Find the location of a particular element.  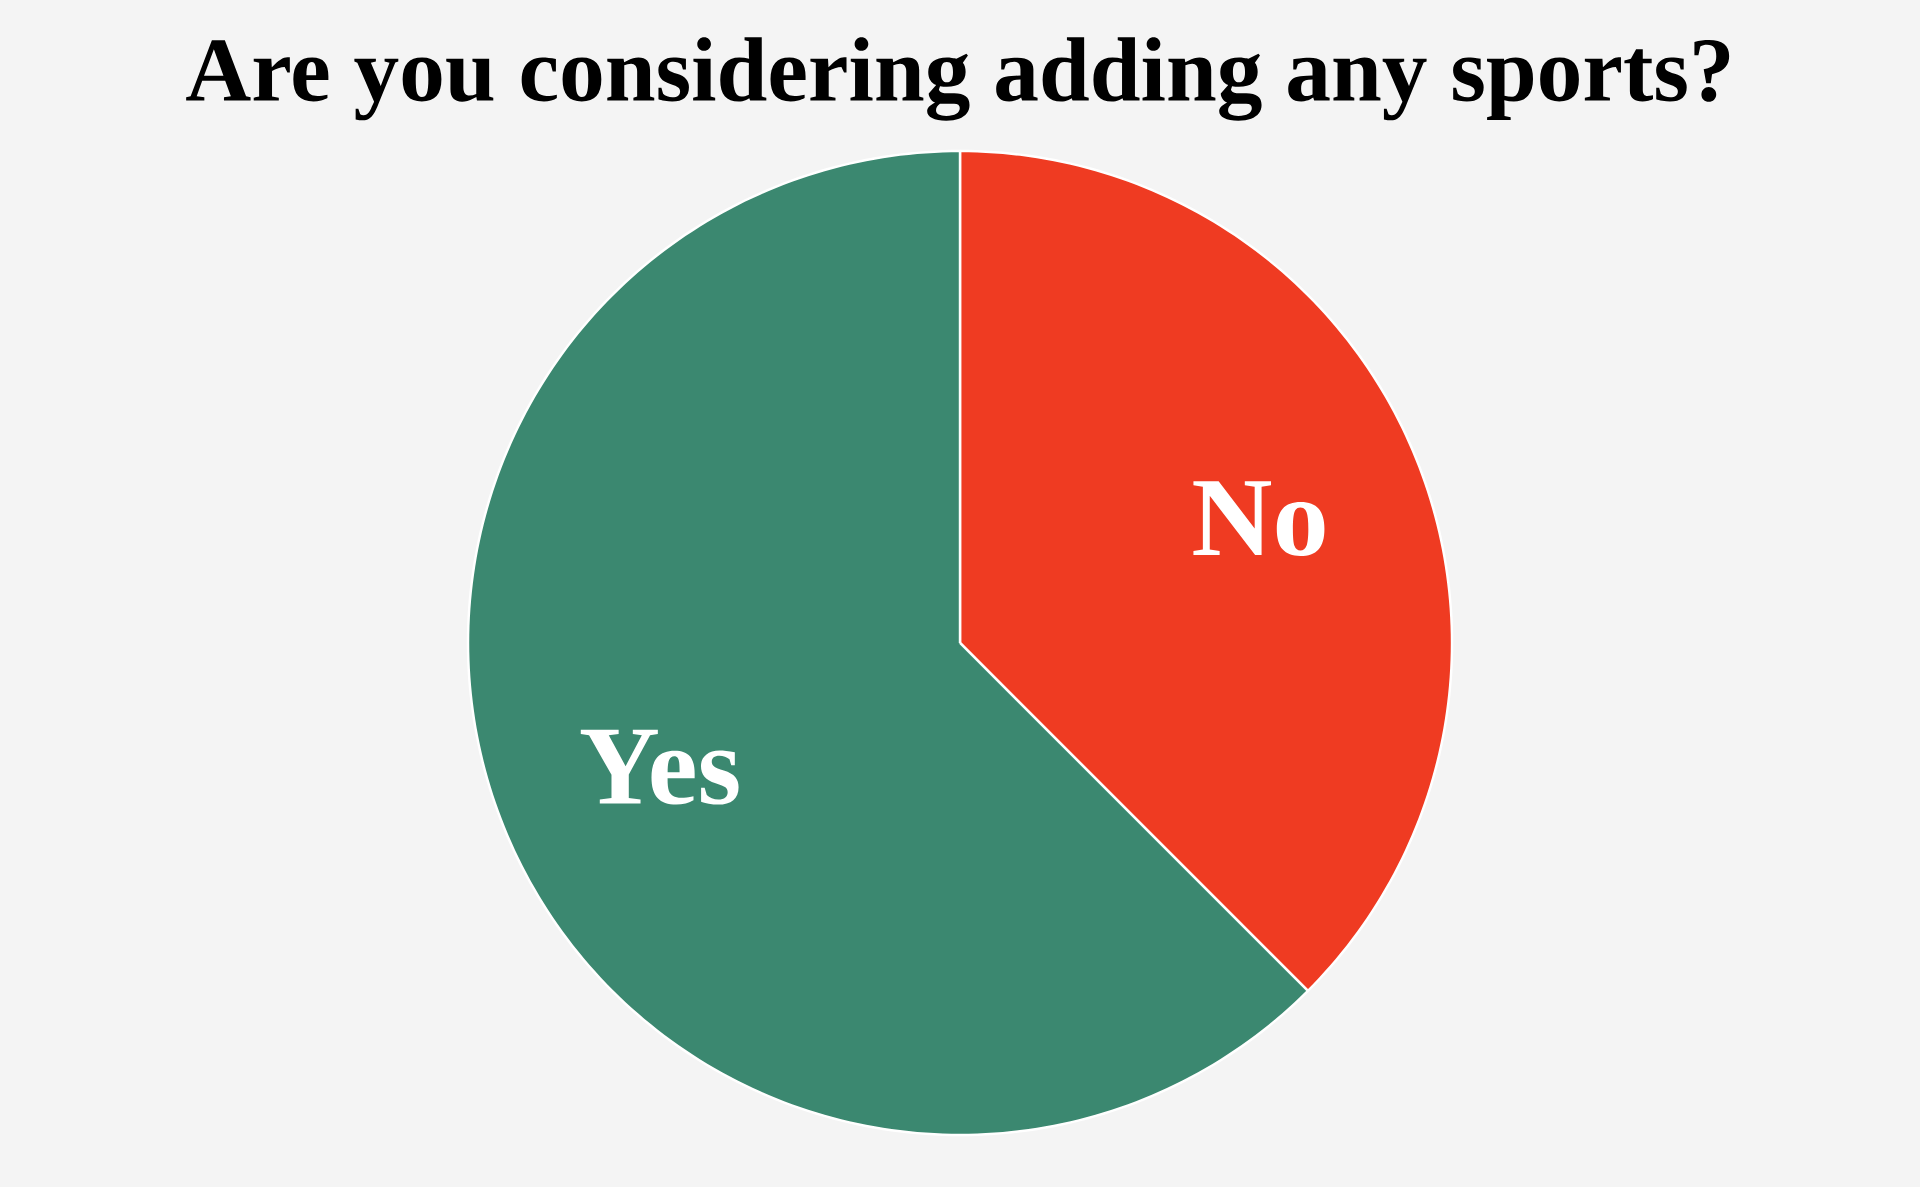

slice-label: Yes is located at coordinates (659, 767).